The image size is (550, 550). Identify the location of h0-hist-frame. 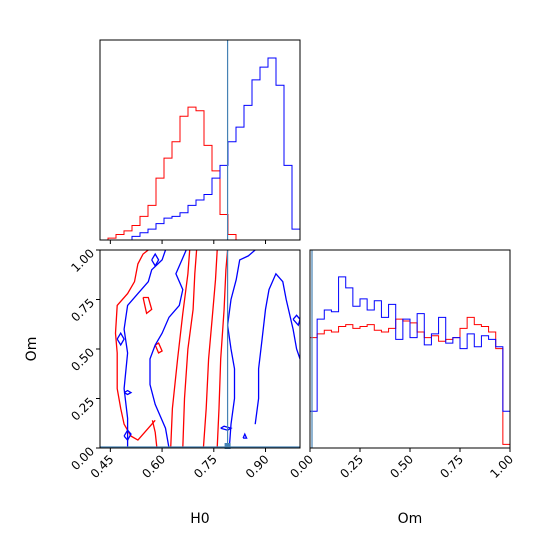
(200, 140).